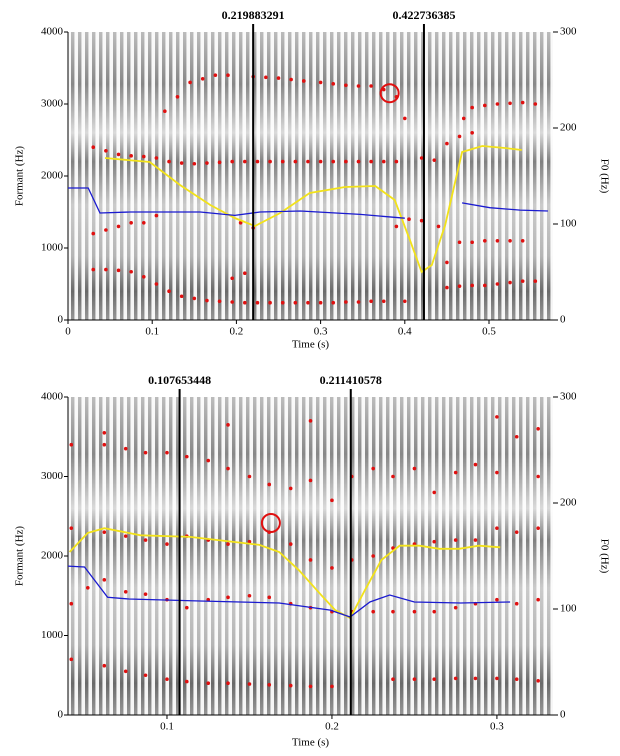 Image resolution: width=620 pixels, height=756 pixels. Describe the element at coordinates (61, 715) in the screenshot. I see `y-tick-label: 0` at that location.